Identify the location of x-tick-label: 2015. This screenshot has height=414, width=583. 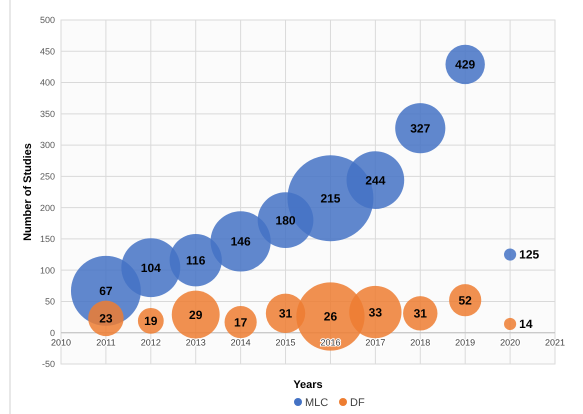
(286, 343).